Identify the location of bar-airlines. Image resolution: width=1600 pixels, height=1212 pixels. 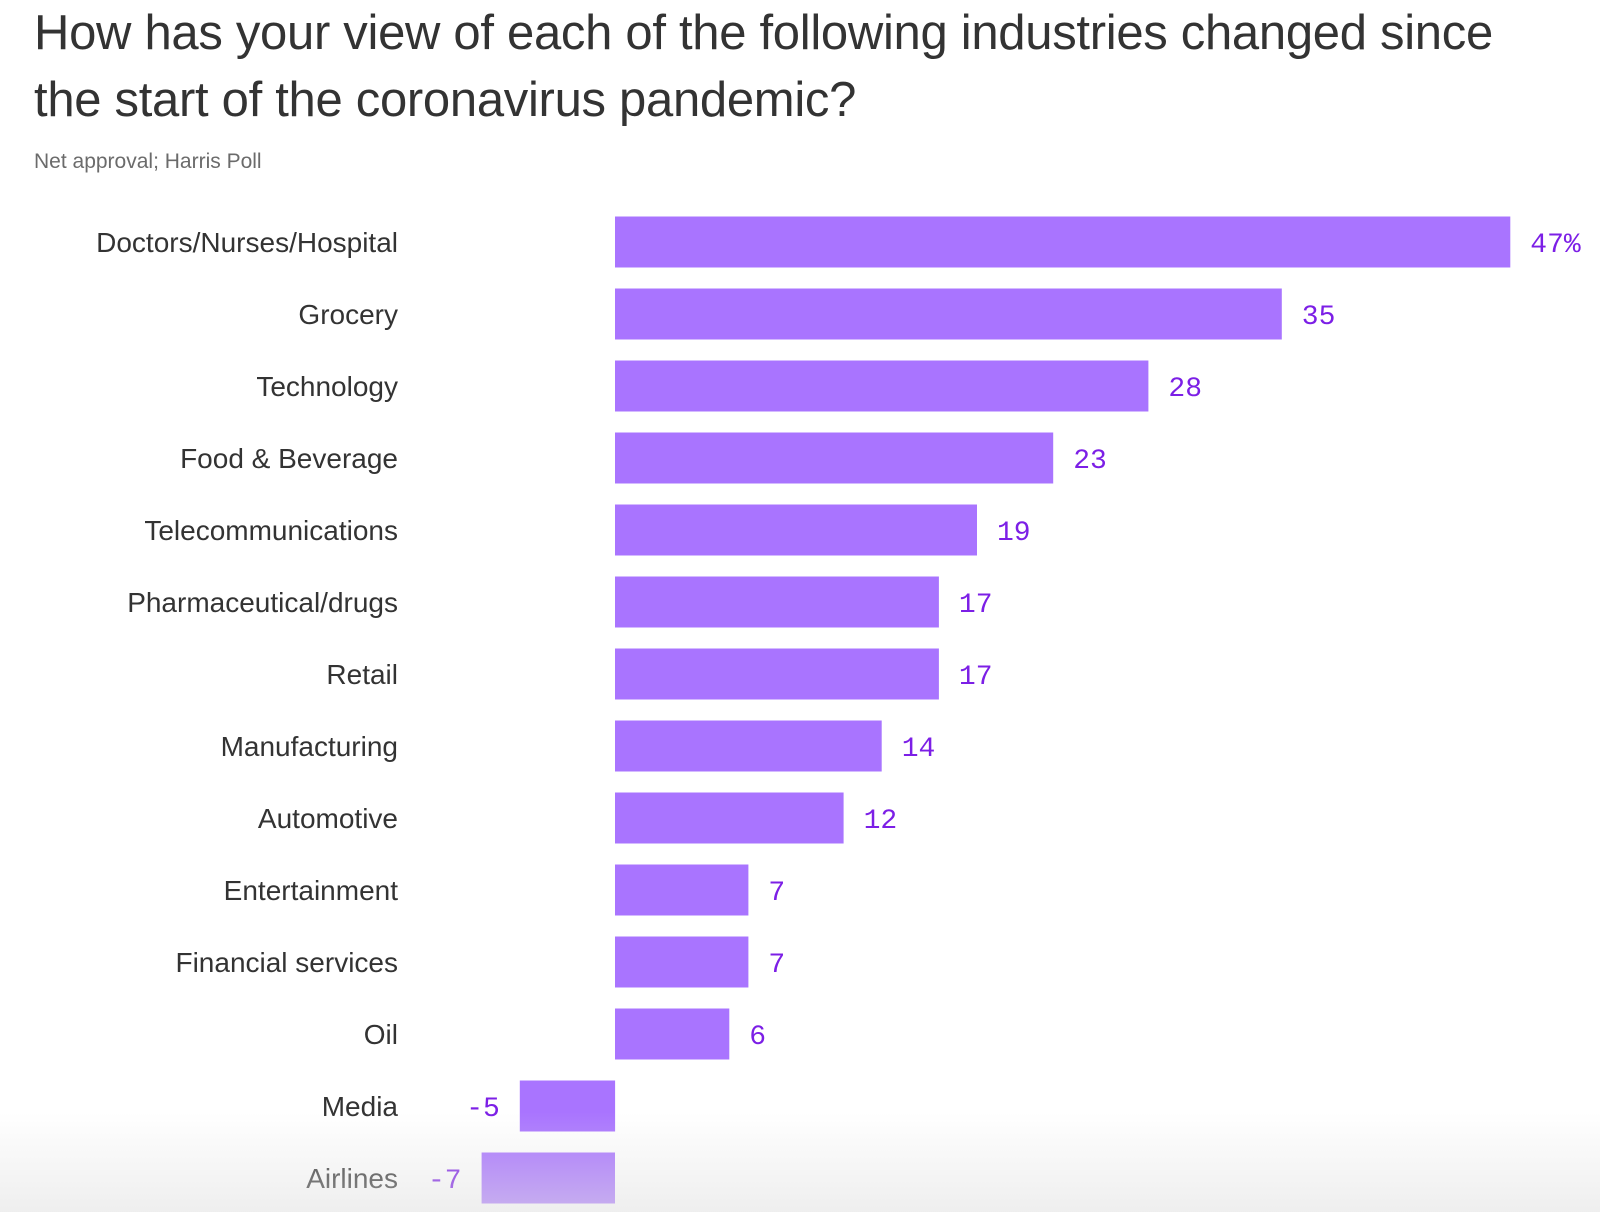
(548, 1178).